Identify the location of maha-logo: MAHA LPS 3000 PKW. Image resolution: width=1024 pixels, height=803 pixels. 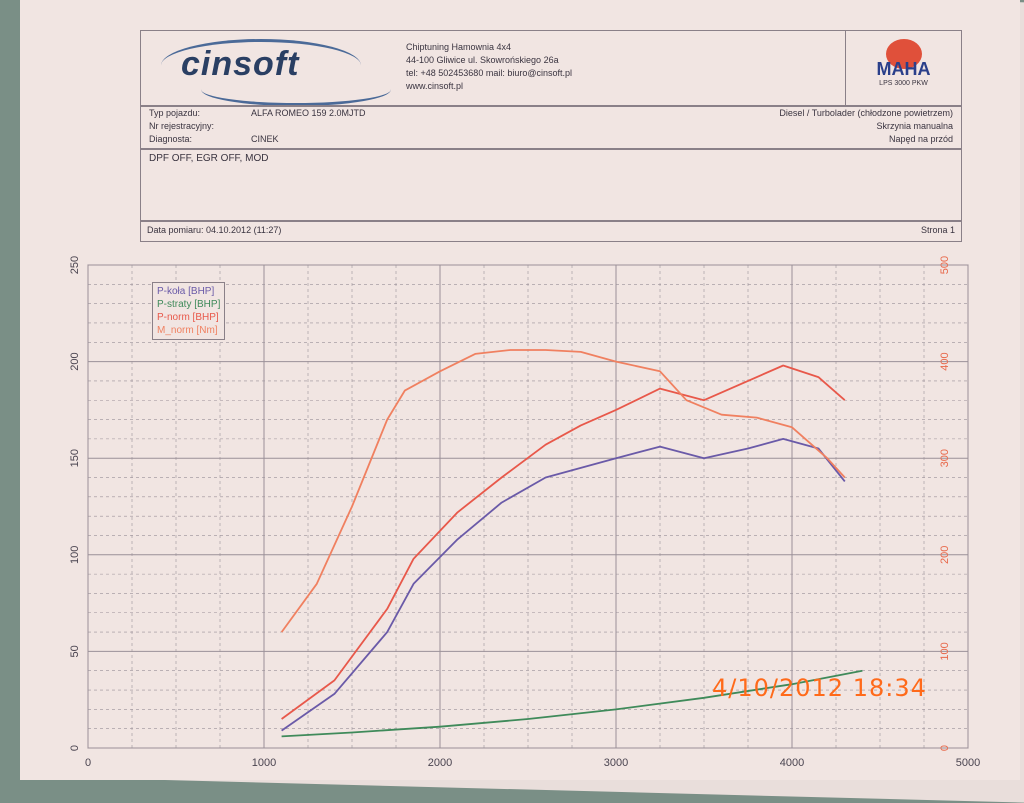
(903, 68).